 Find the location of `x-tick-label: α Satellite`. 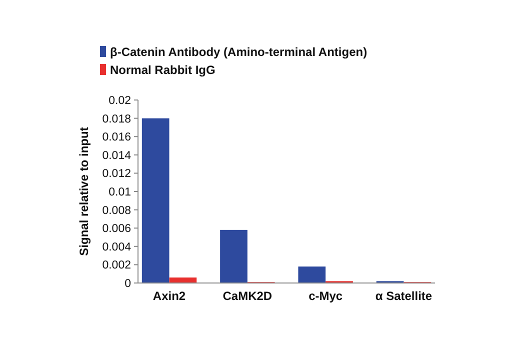

x-tick-label: α Satellite is located at coordinates (403, 296).